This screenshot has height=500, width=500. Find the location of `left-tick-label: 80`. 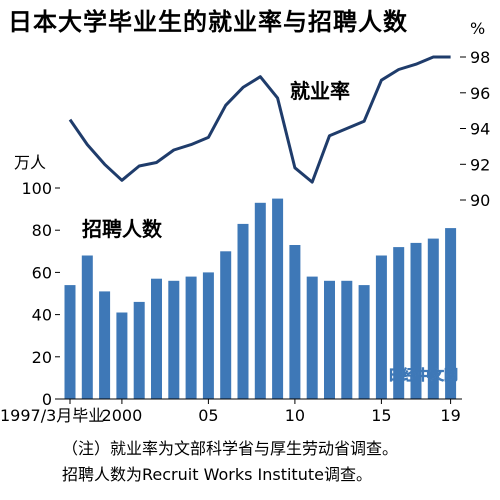

left-tick-label: 80 is located at coordinates (42, 230).